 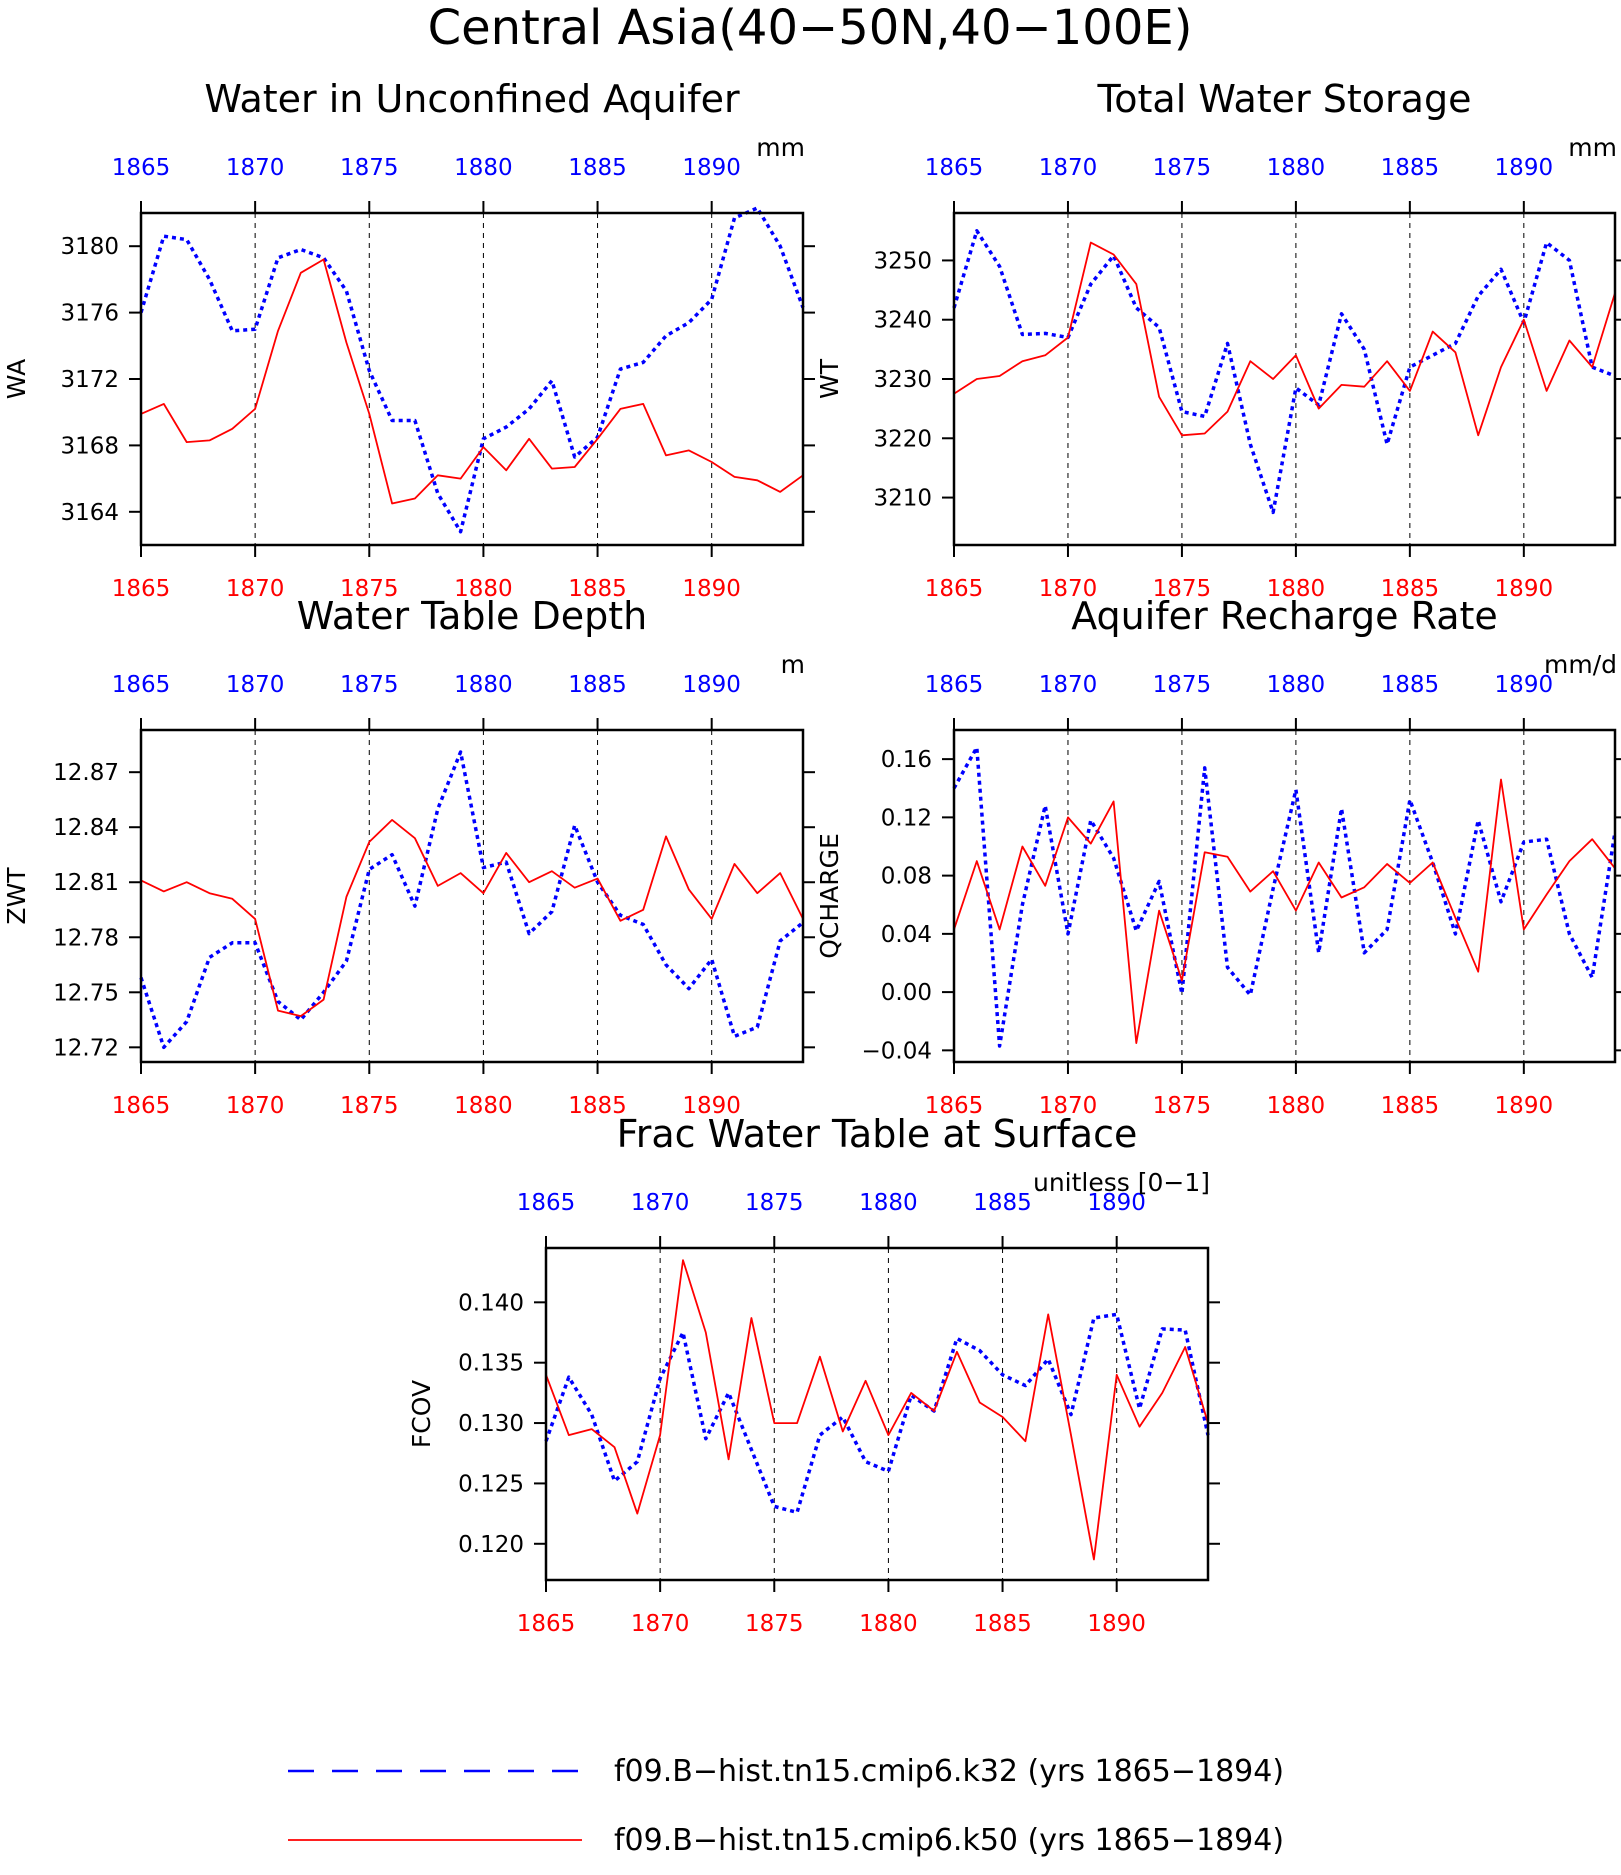 What do you see at coordinates (472, 918) in the screenshot?
I see `series-line-zwt-k50` at bounding box center [472, 918].